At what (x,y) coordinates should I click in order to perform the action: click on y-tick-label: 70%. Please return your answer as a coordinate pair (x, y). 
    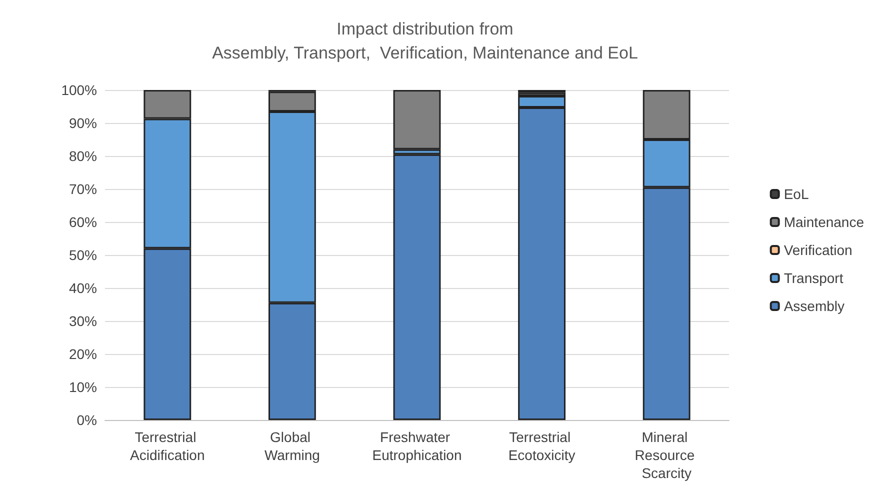
    Looking at the image, I should click on (82, 189).